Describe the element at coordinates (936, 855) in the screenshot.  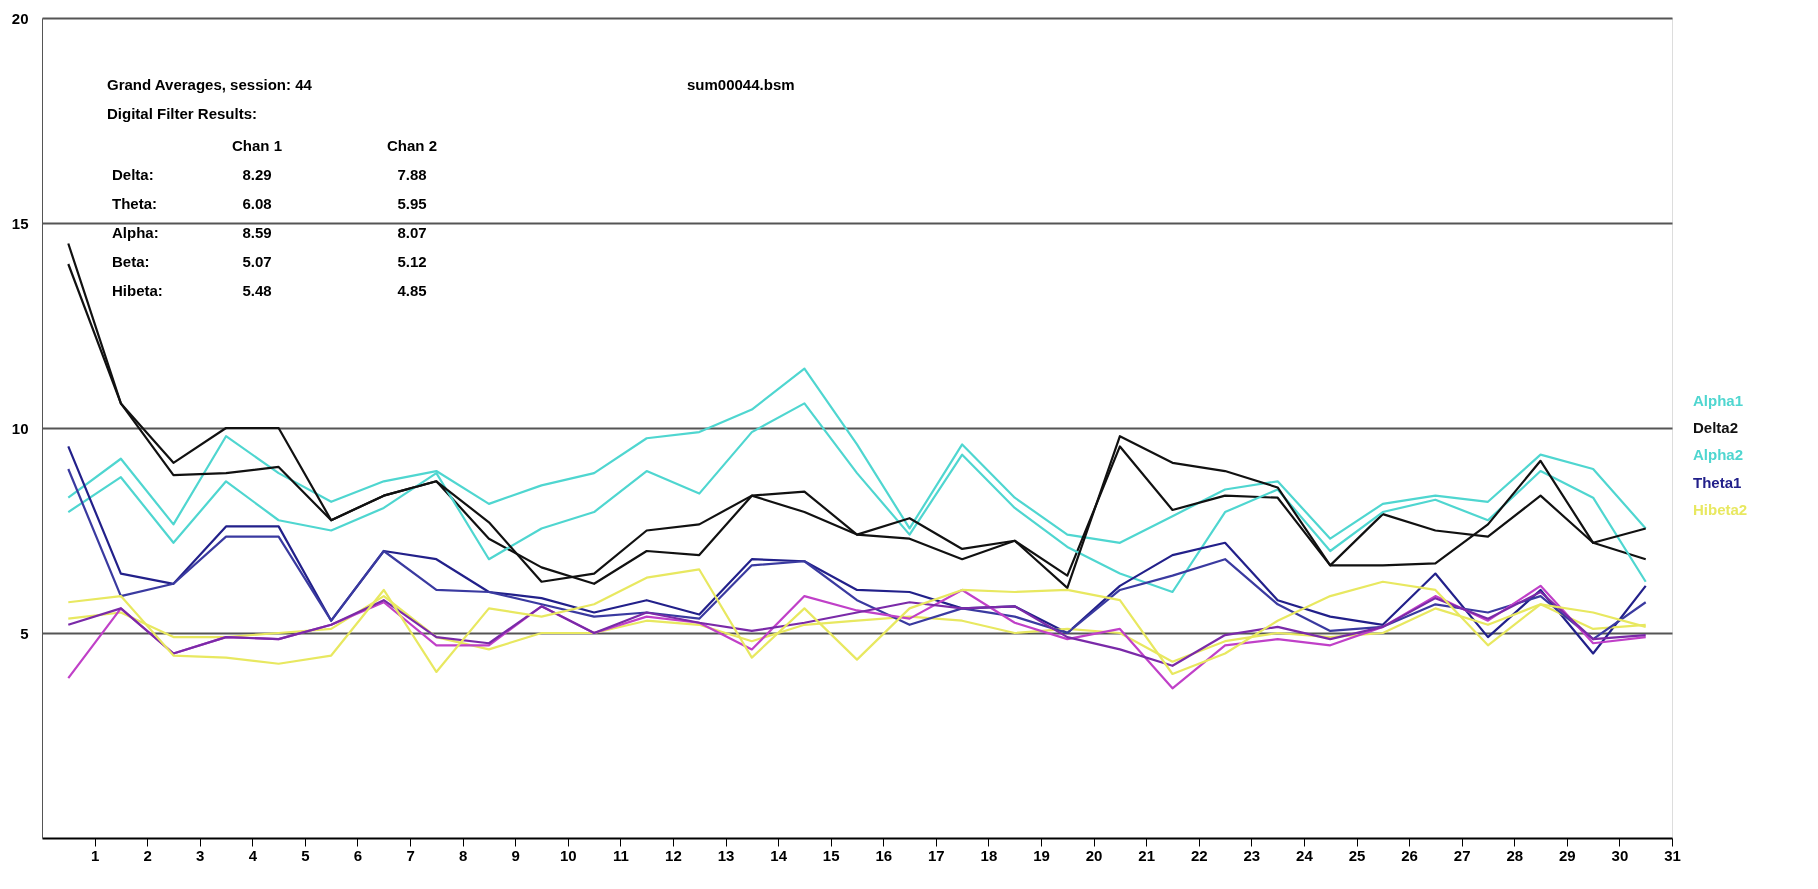
I see `x-tick-label: 17` at that location.